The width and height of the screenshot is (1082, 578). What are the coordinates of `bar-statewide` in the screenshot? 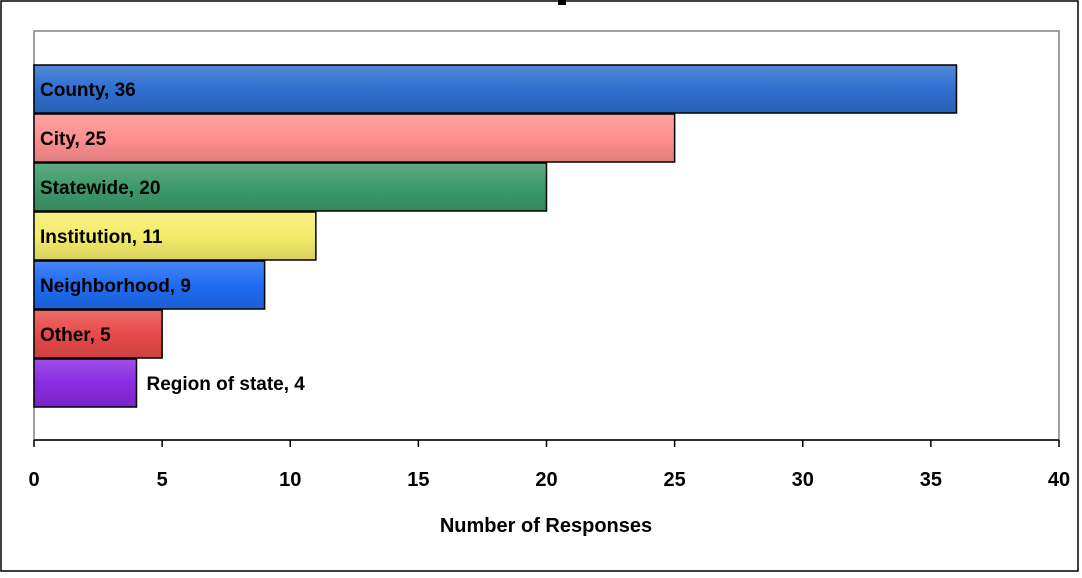 It's located at (290, 187).